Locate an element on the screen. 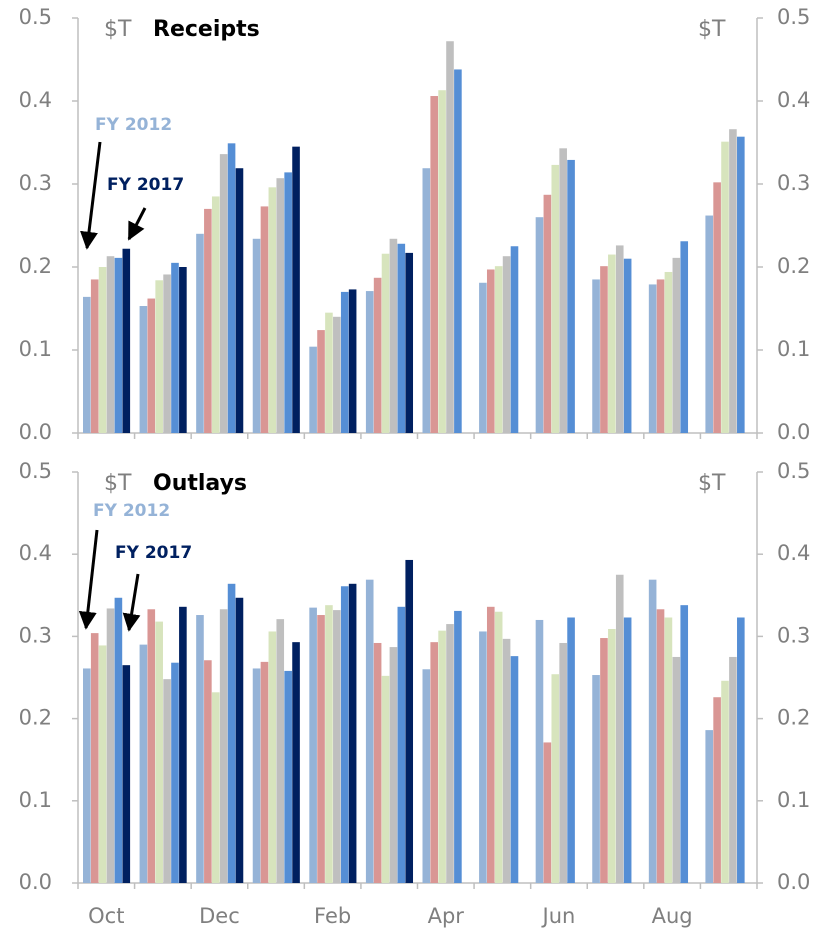  y2-tick-label: 0.4 is located at coordinates (793, 553).